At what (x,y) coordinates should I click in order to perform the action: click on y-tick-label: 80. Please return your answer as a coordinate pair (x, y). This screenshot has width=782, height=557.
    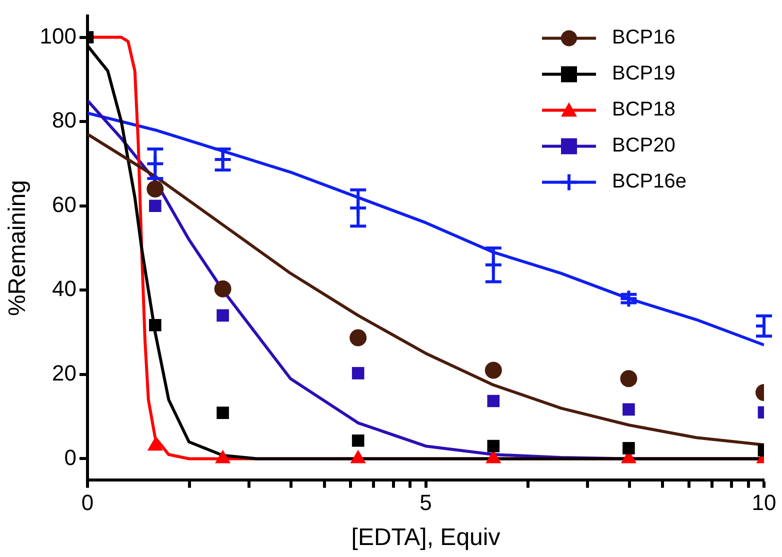
    Looking at the image, I should click on (64, 120).